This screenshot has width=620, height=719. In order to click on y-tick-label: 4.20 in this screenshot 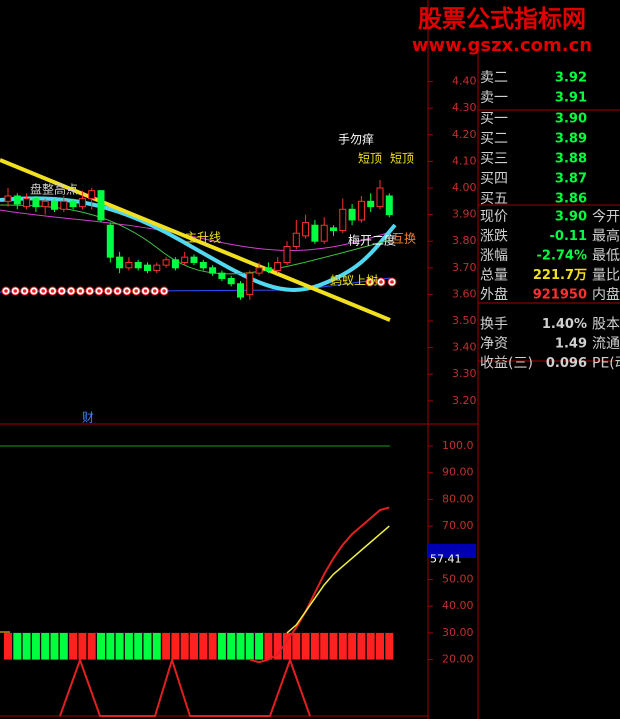, I will do `click(464, 134)`.